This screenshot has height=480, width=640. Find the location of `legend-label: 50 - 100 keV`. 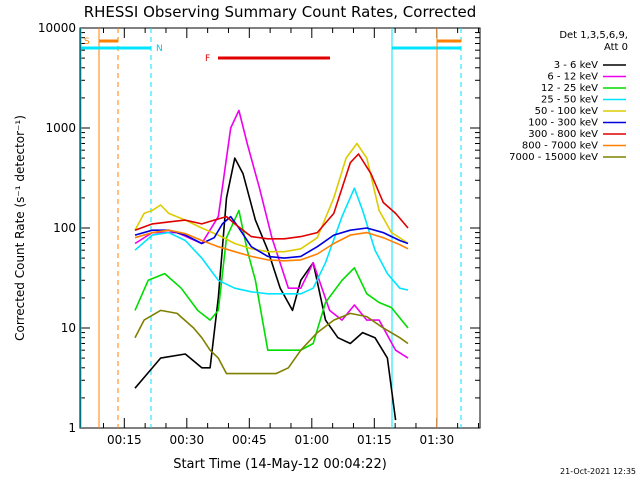

legend-label: 50 - 100 keV is located at coordinates (567, 111).